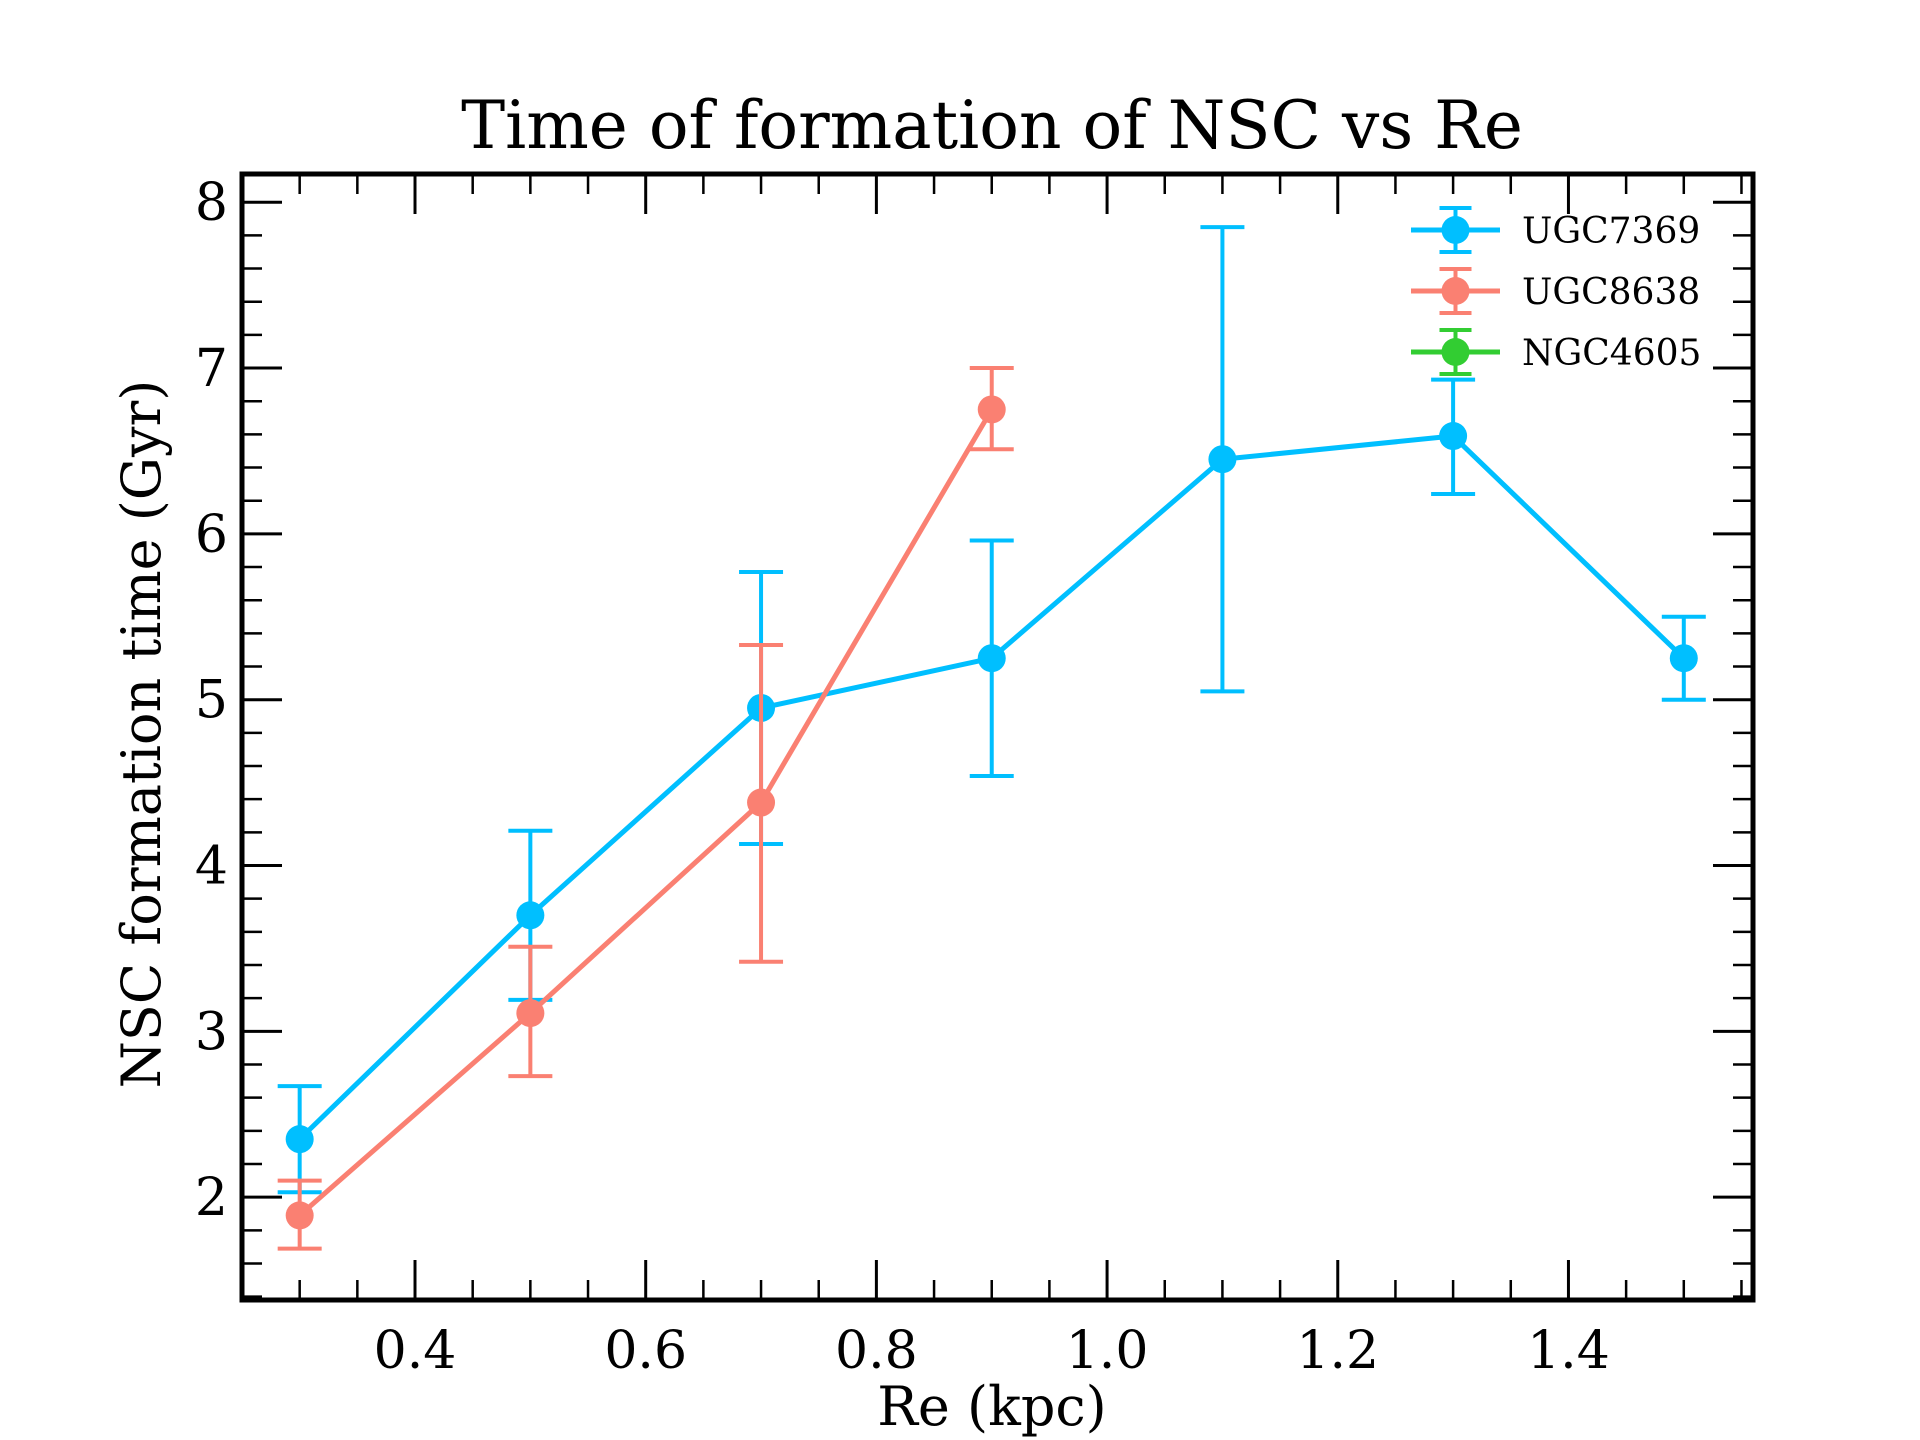 Image resolution: width=1920 pixels, height=1440 pixels. Describe the element at coordinates (211, 535) in the screenshot. I see `y-tick-label: 6` at that location.